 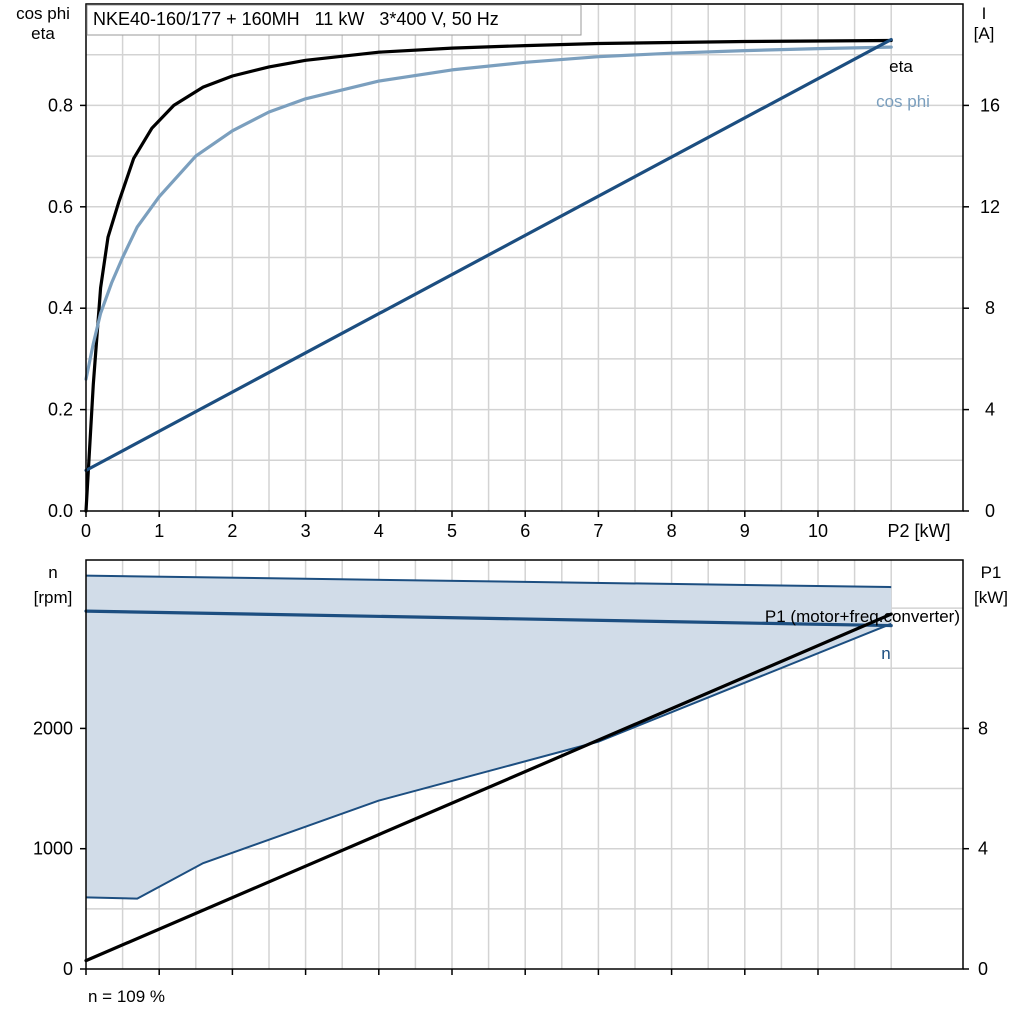 What do you see at coordinates (60, 207) in the screenshot?
I see `top-left-y-tick-label: 0.6` at bounding box center [60, 207].